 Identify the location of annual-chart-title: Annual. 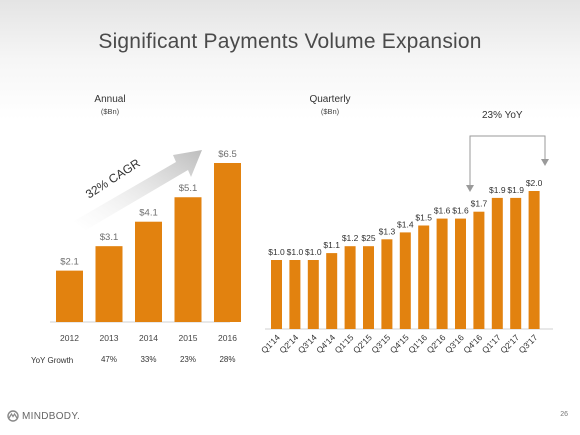
(110, 99).